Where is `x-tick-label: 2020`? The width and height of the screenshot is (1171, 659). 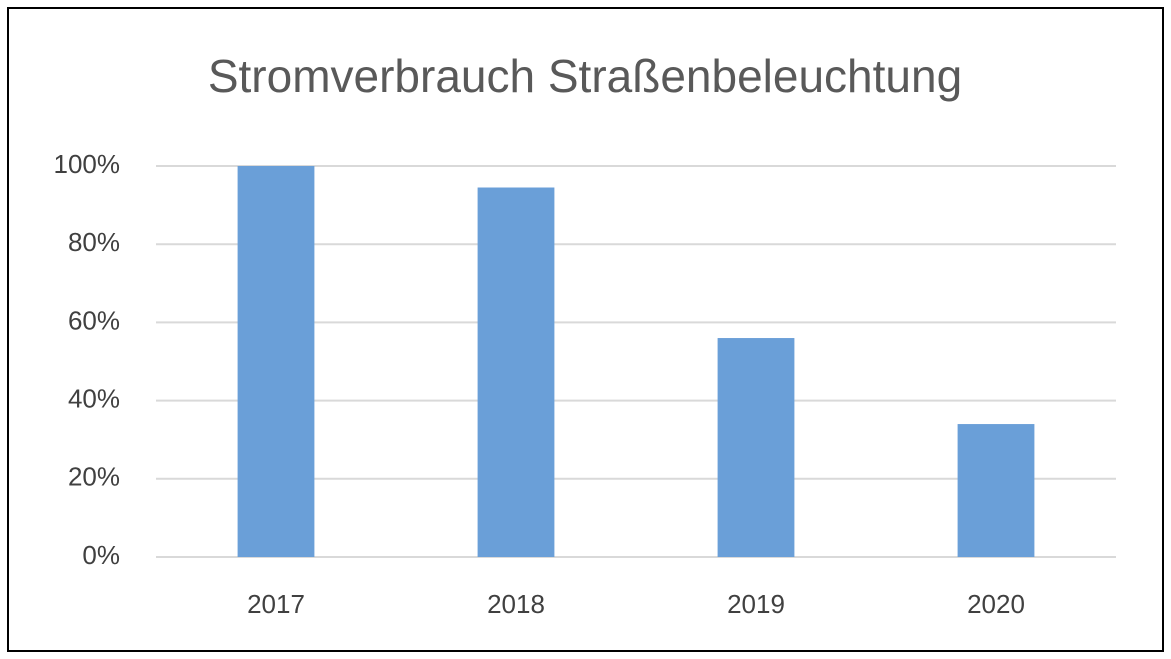
x-tick-label: 2020 is located at coordinates (996, 604).